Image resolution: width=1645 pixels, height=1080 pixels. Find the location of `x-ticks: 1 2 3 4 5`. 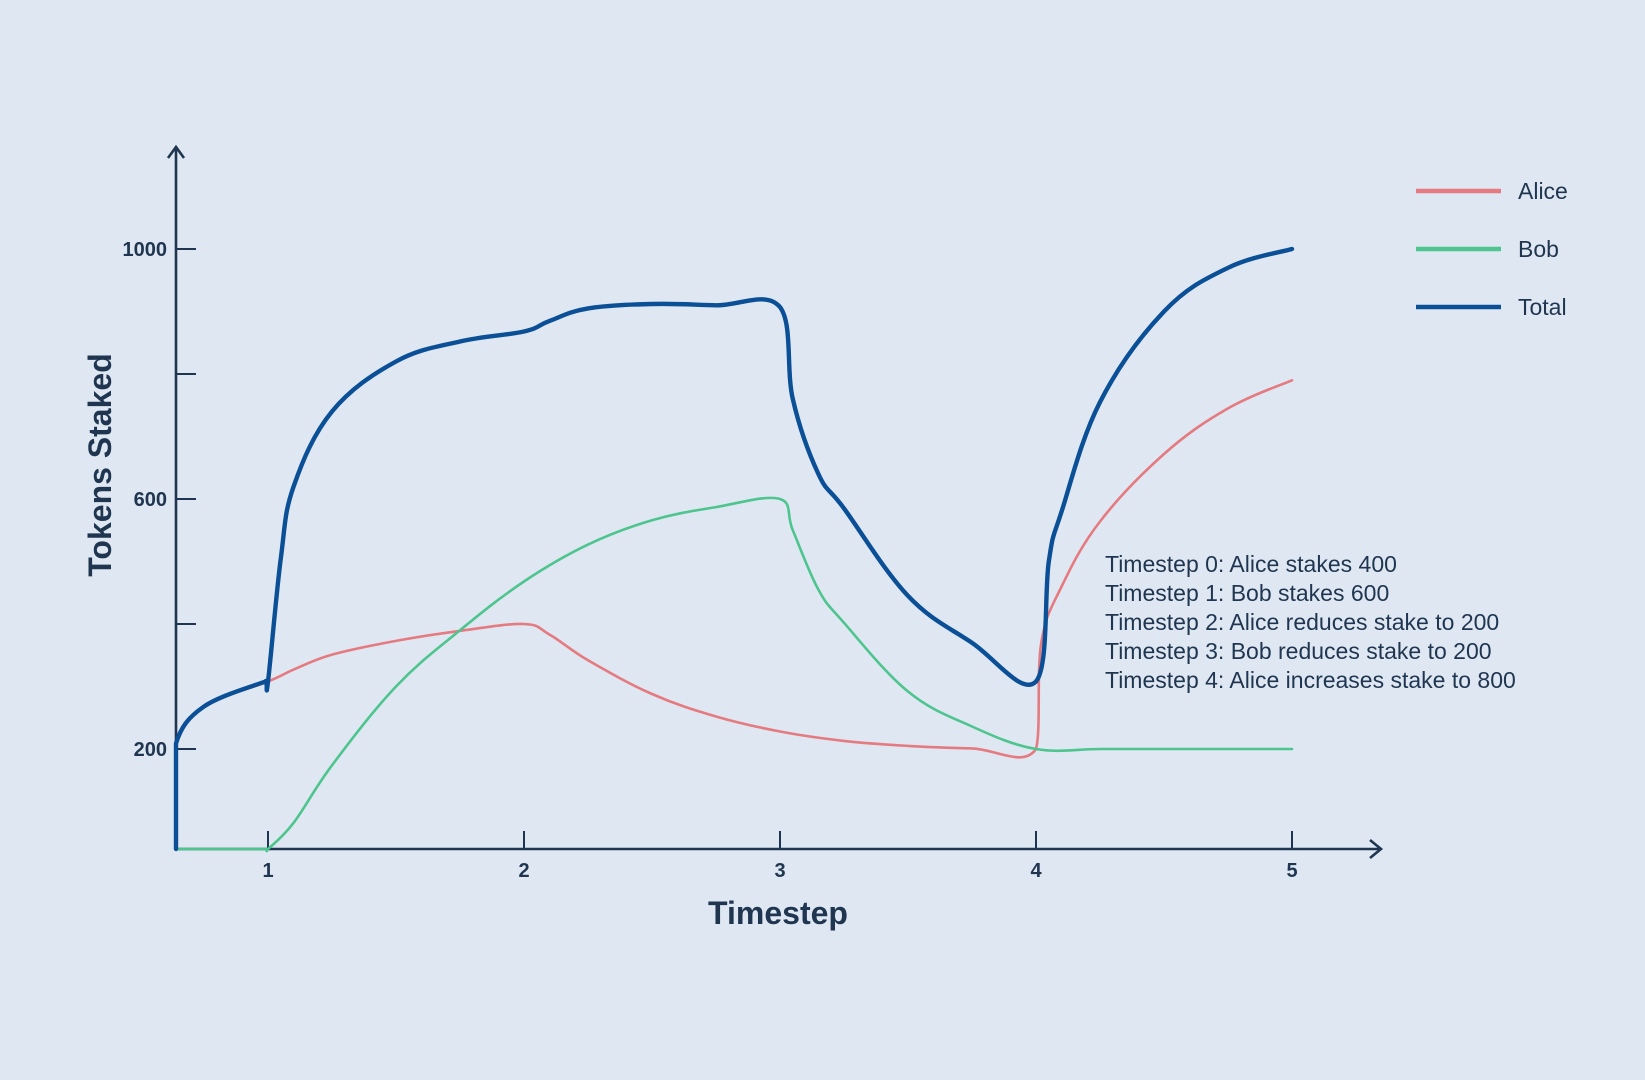

x-ticks: 1 2 3 4 5 is located at coordinates (780, 856).